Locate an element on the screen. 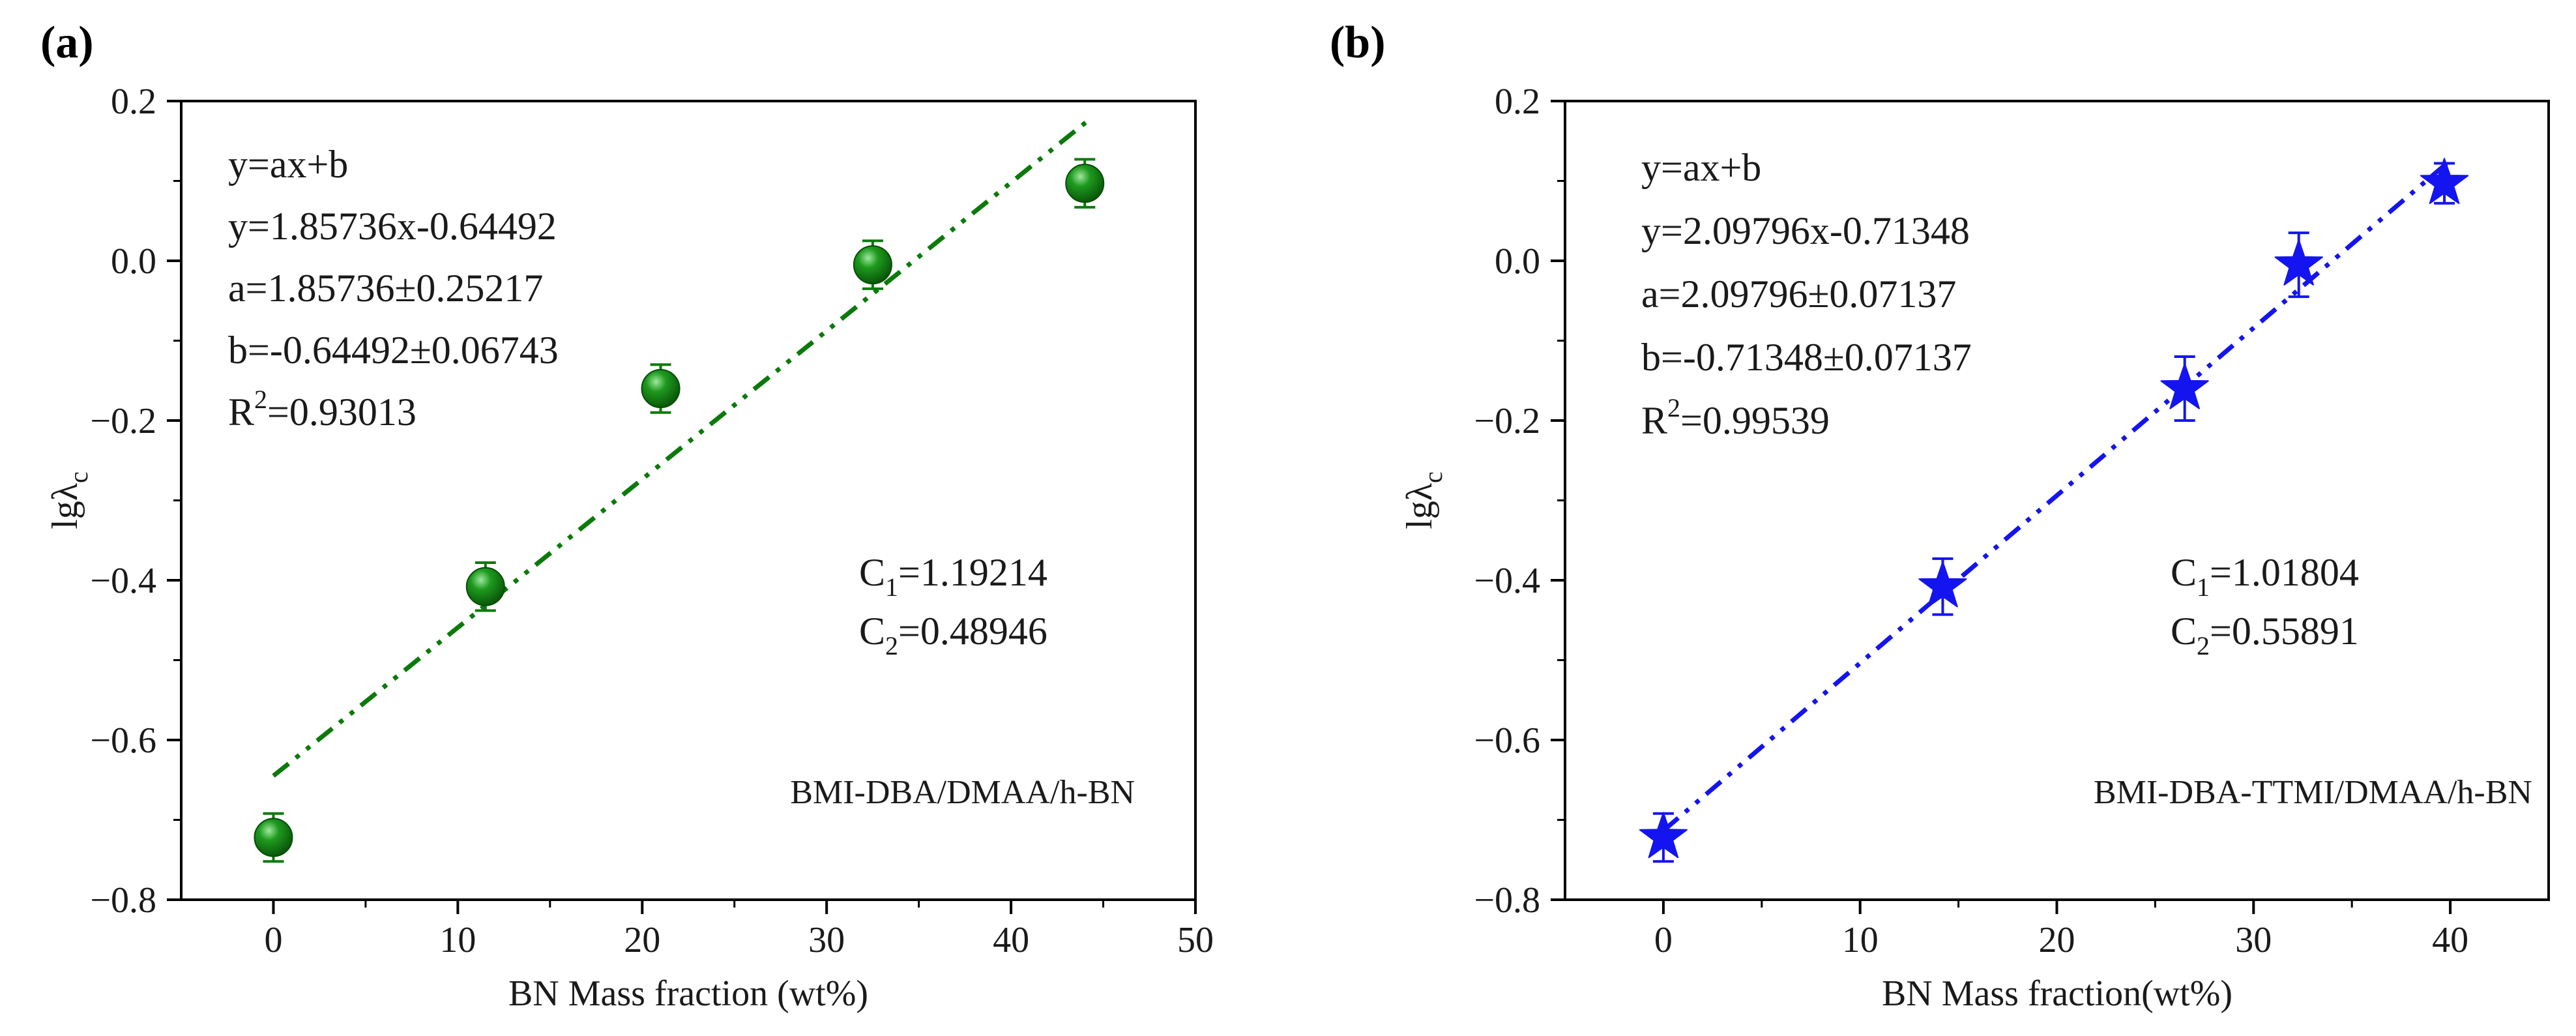 The image size is (2576, 1036). x-axis-title: BN Mass fraction(wt%) is located at coordinates (2057, 993).